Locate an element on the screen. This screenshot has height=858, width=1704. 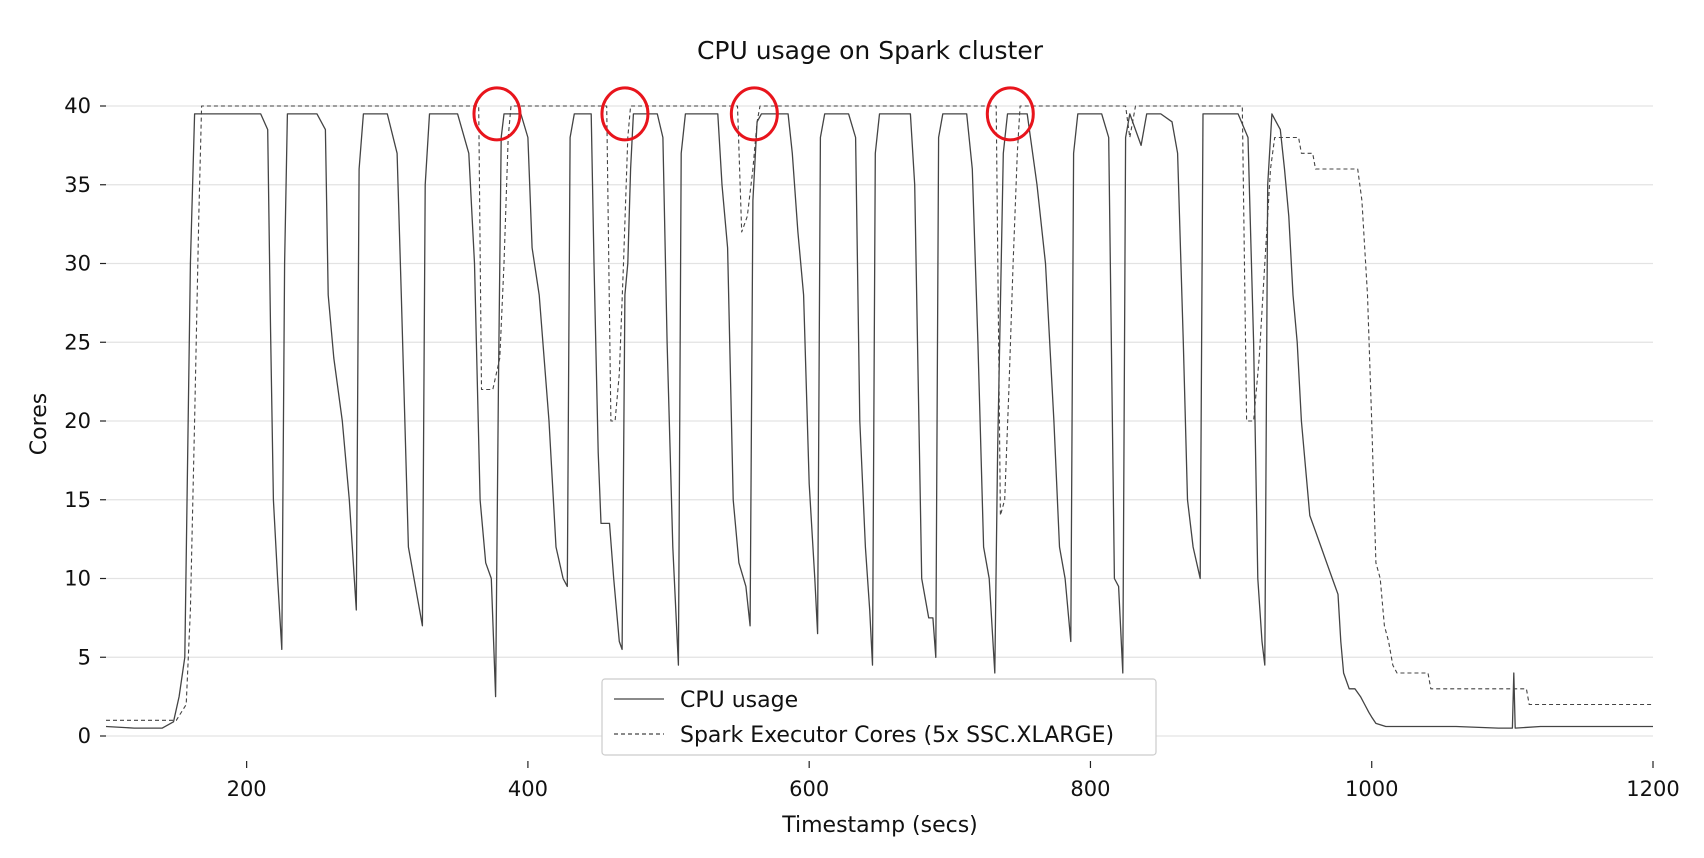
legend-box is located at coordinates (879, 717).